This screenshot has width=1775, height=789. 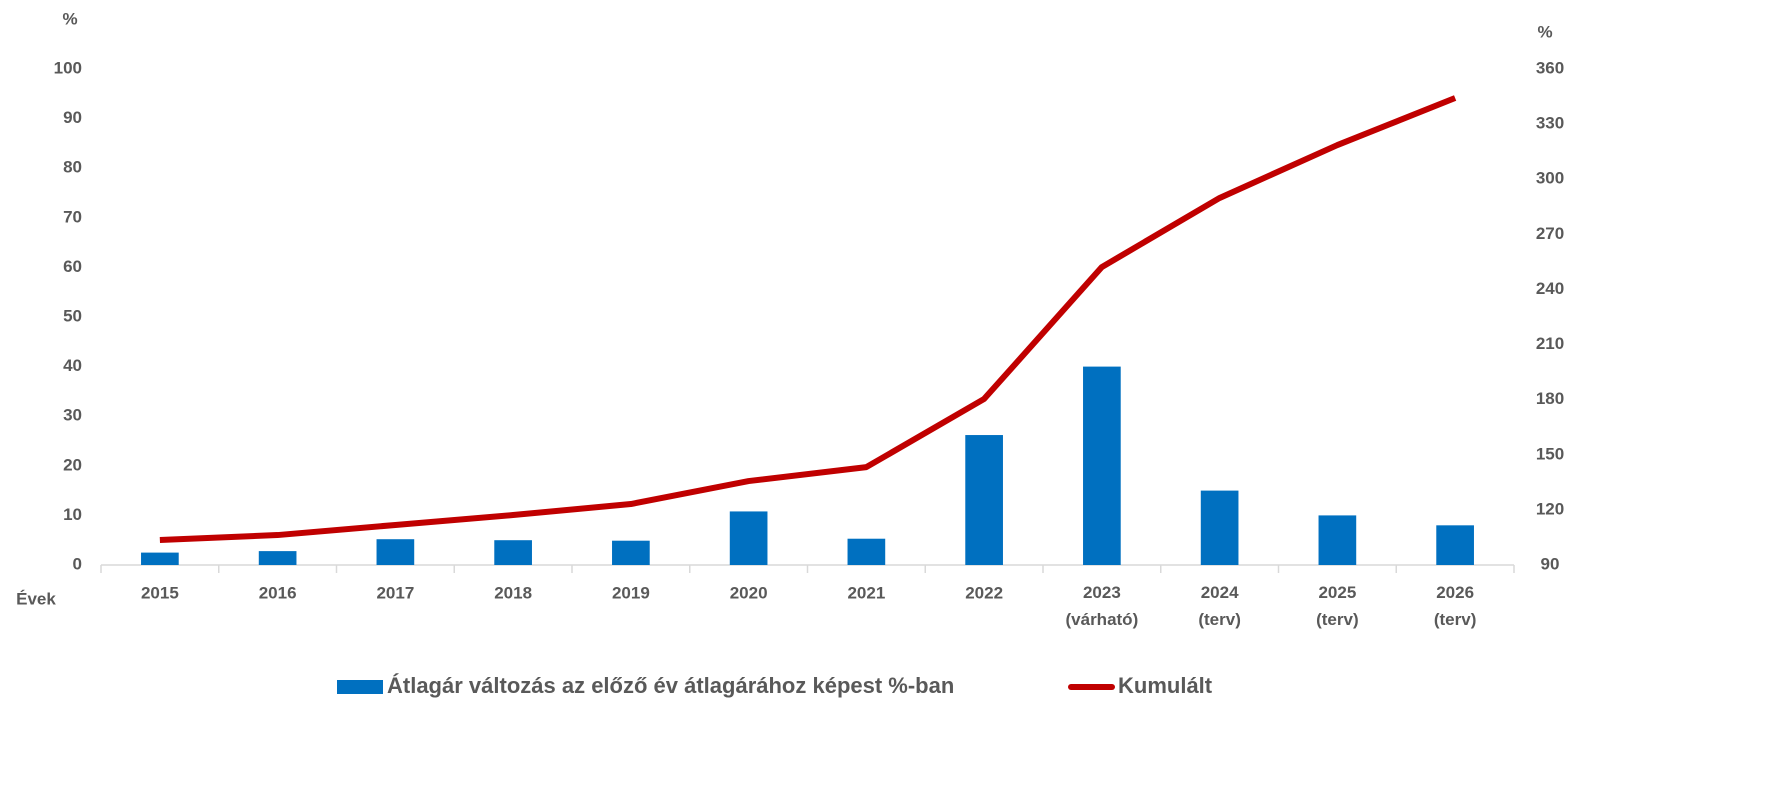 I want to click on y-tick-label: 70, so click(x=72, y=216).